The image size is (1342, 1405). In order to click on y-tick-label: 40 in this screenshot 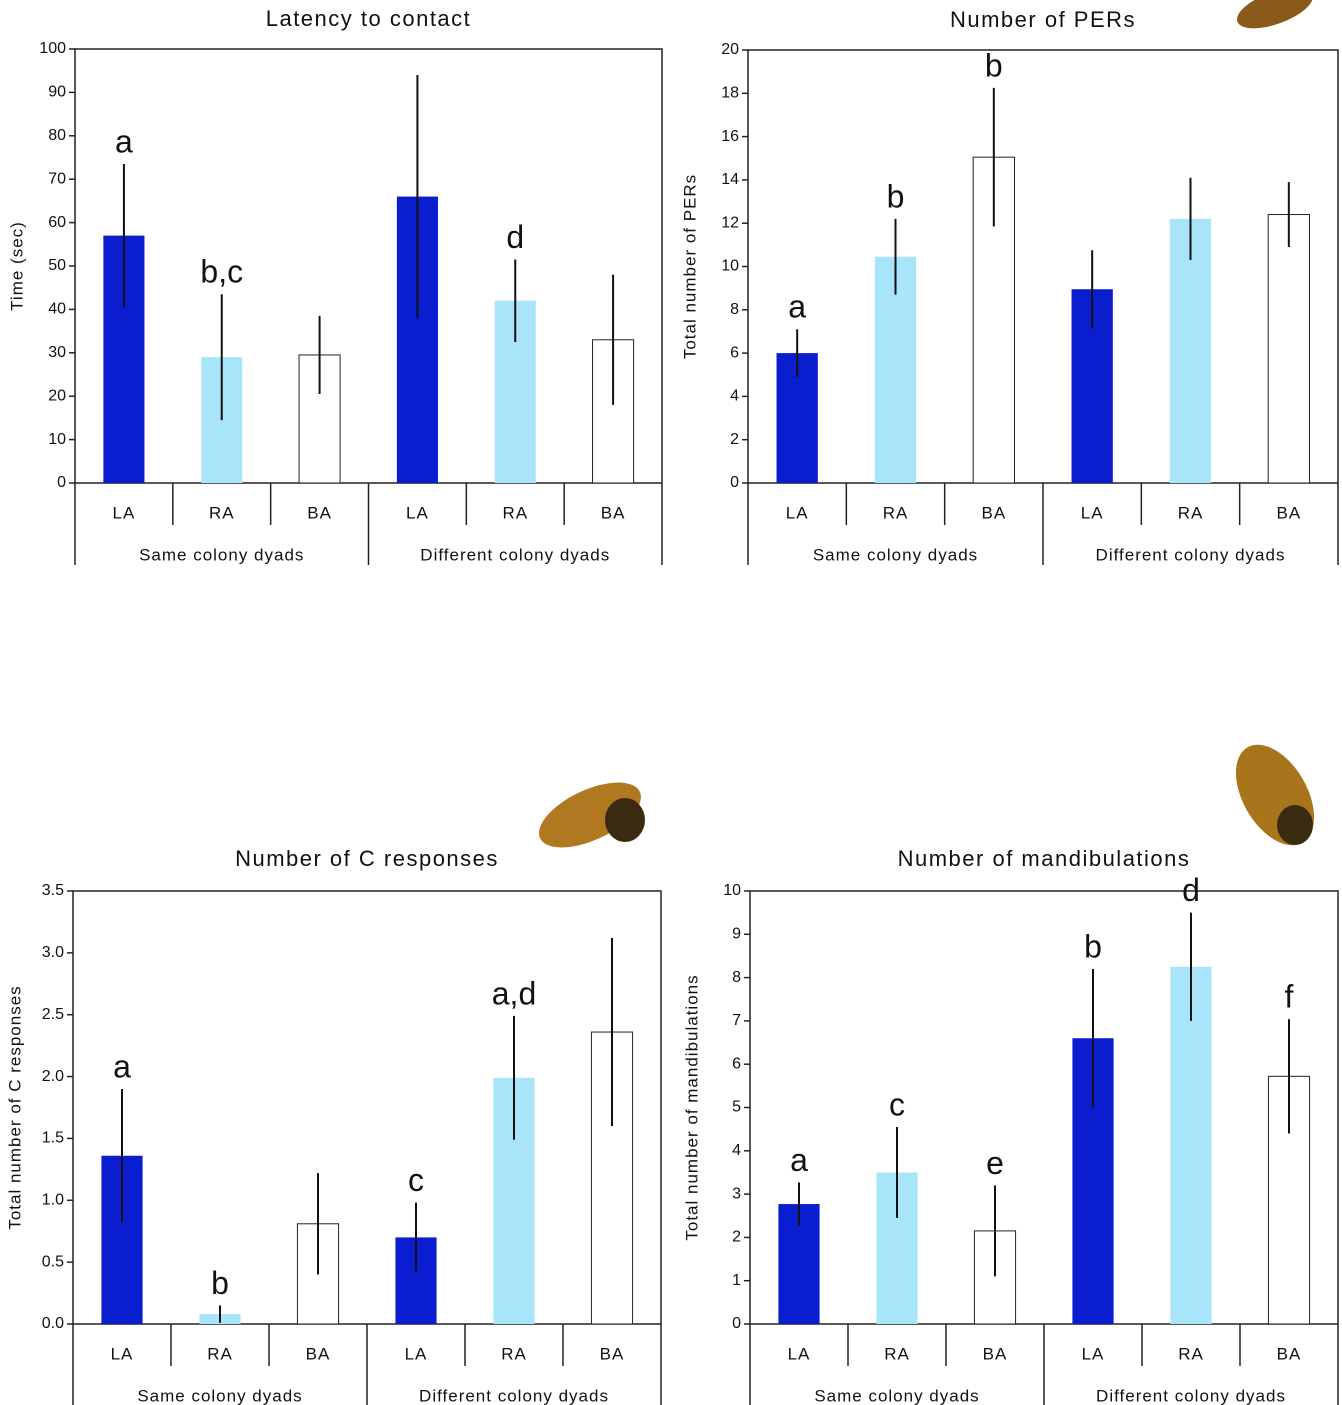, I will do `click(57, 309)`.